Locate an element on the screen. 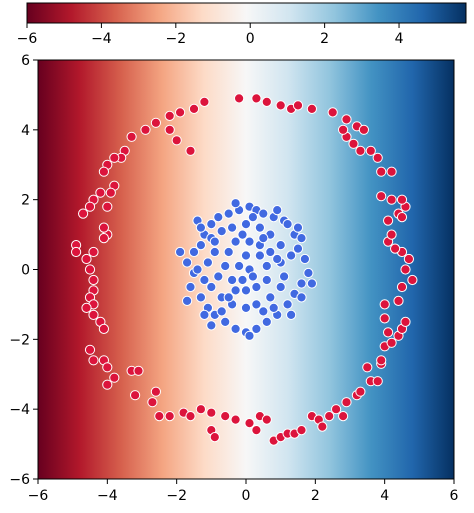 Image resolution: width=474 pixels, height=513 pixels. colorbar-gradient is located at coordinates (246, 13).